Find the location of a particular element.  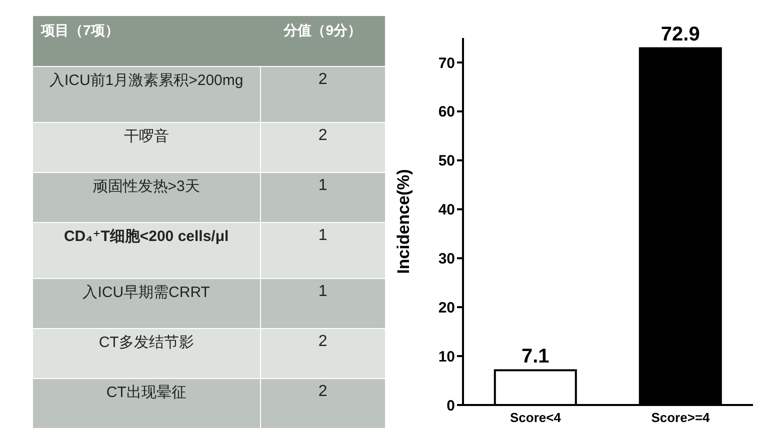

text: 分值（9分） is located at coordinates (322, 30).